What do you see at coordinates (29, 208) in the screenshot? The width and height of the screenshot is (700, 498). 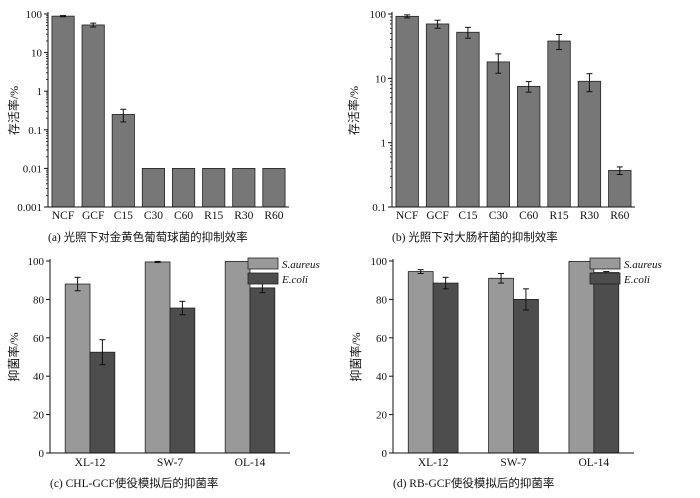 I see `y-tick-label: 0.001` at bounding box center [29, 208].